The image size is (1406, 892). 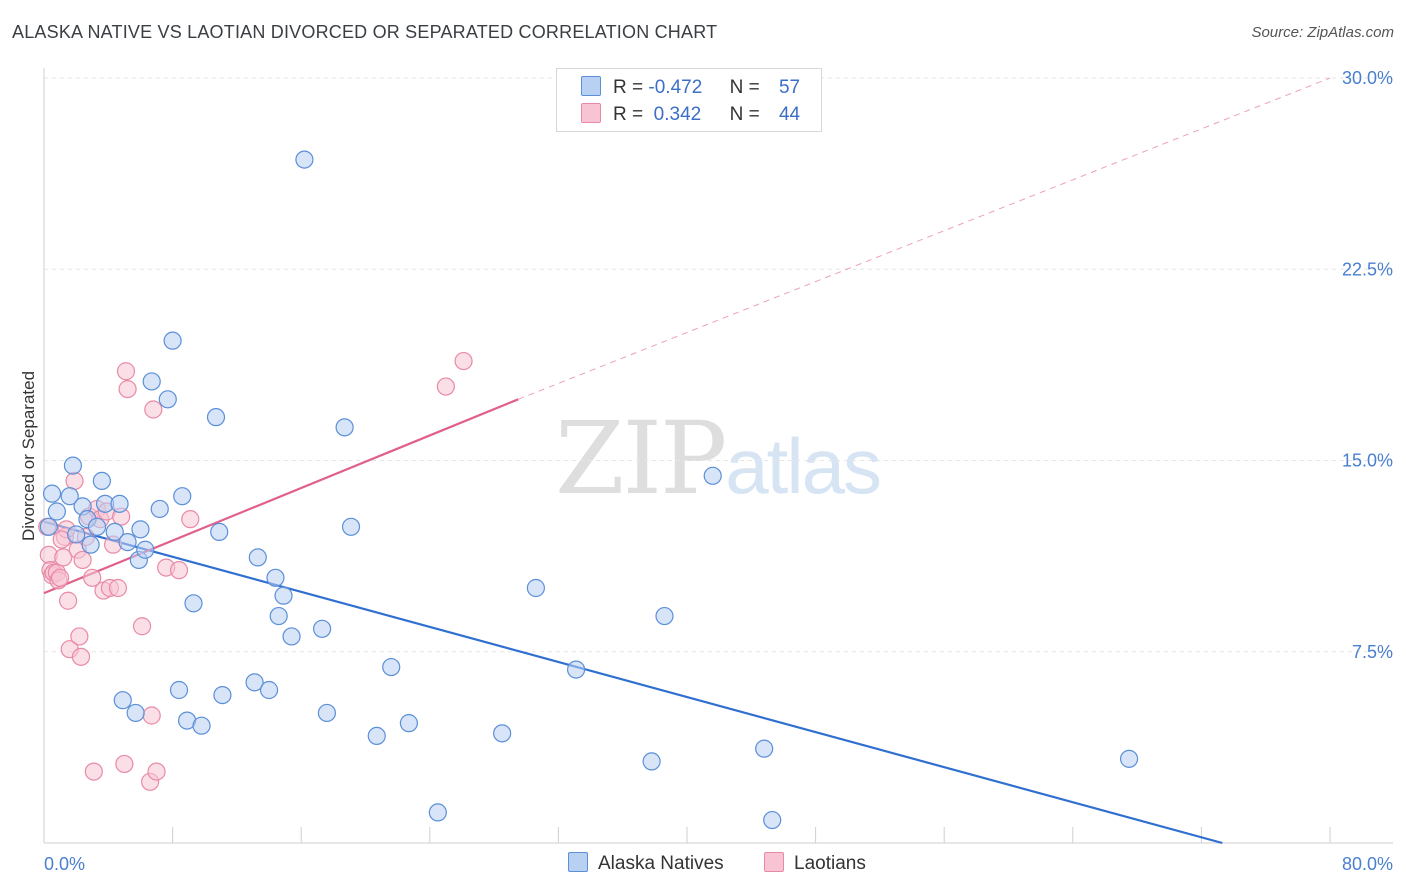 I want to click on legend-row-alaska: R = -0.472 N = 57, so click(x=690, y=88).